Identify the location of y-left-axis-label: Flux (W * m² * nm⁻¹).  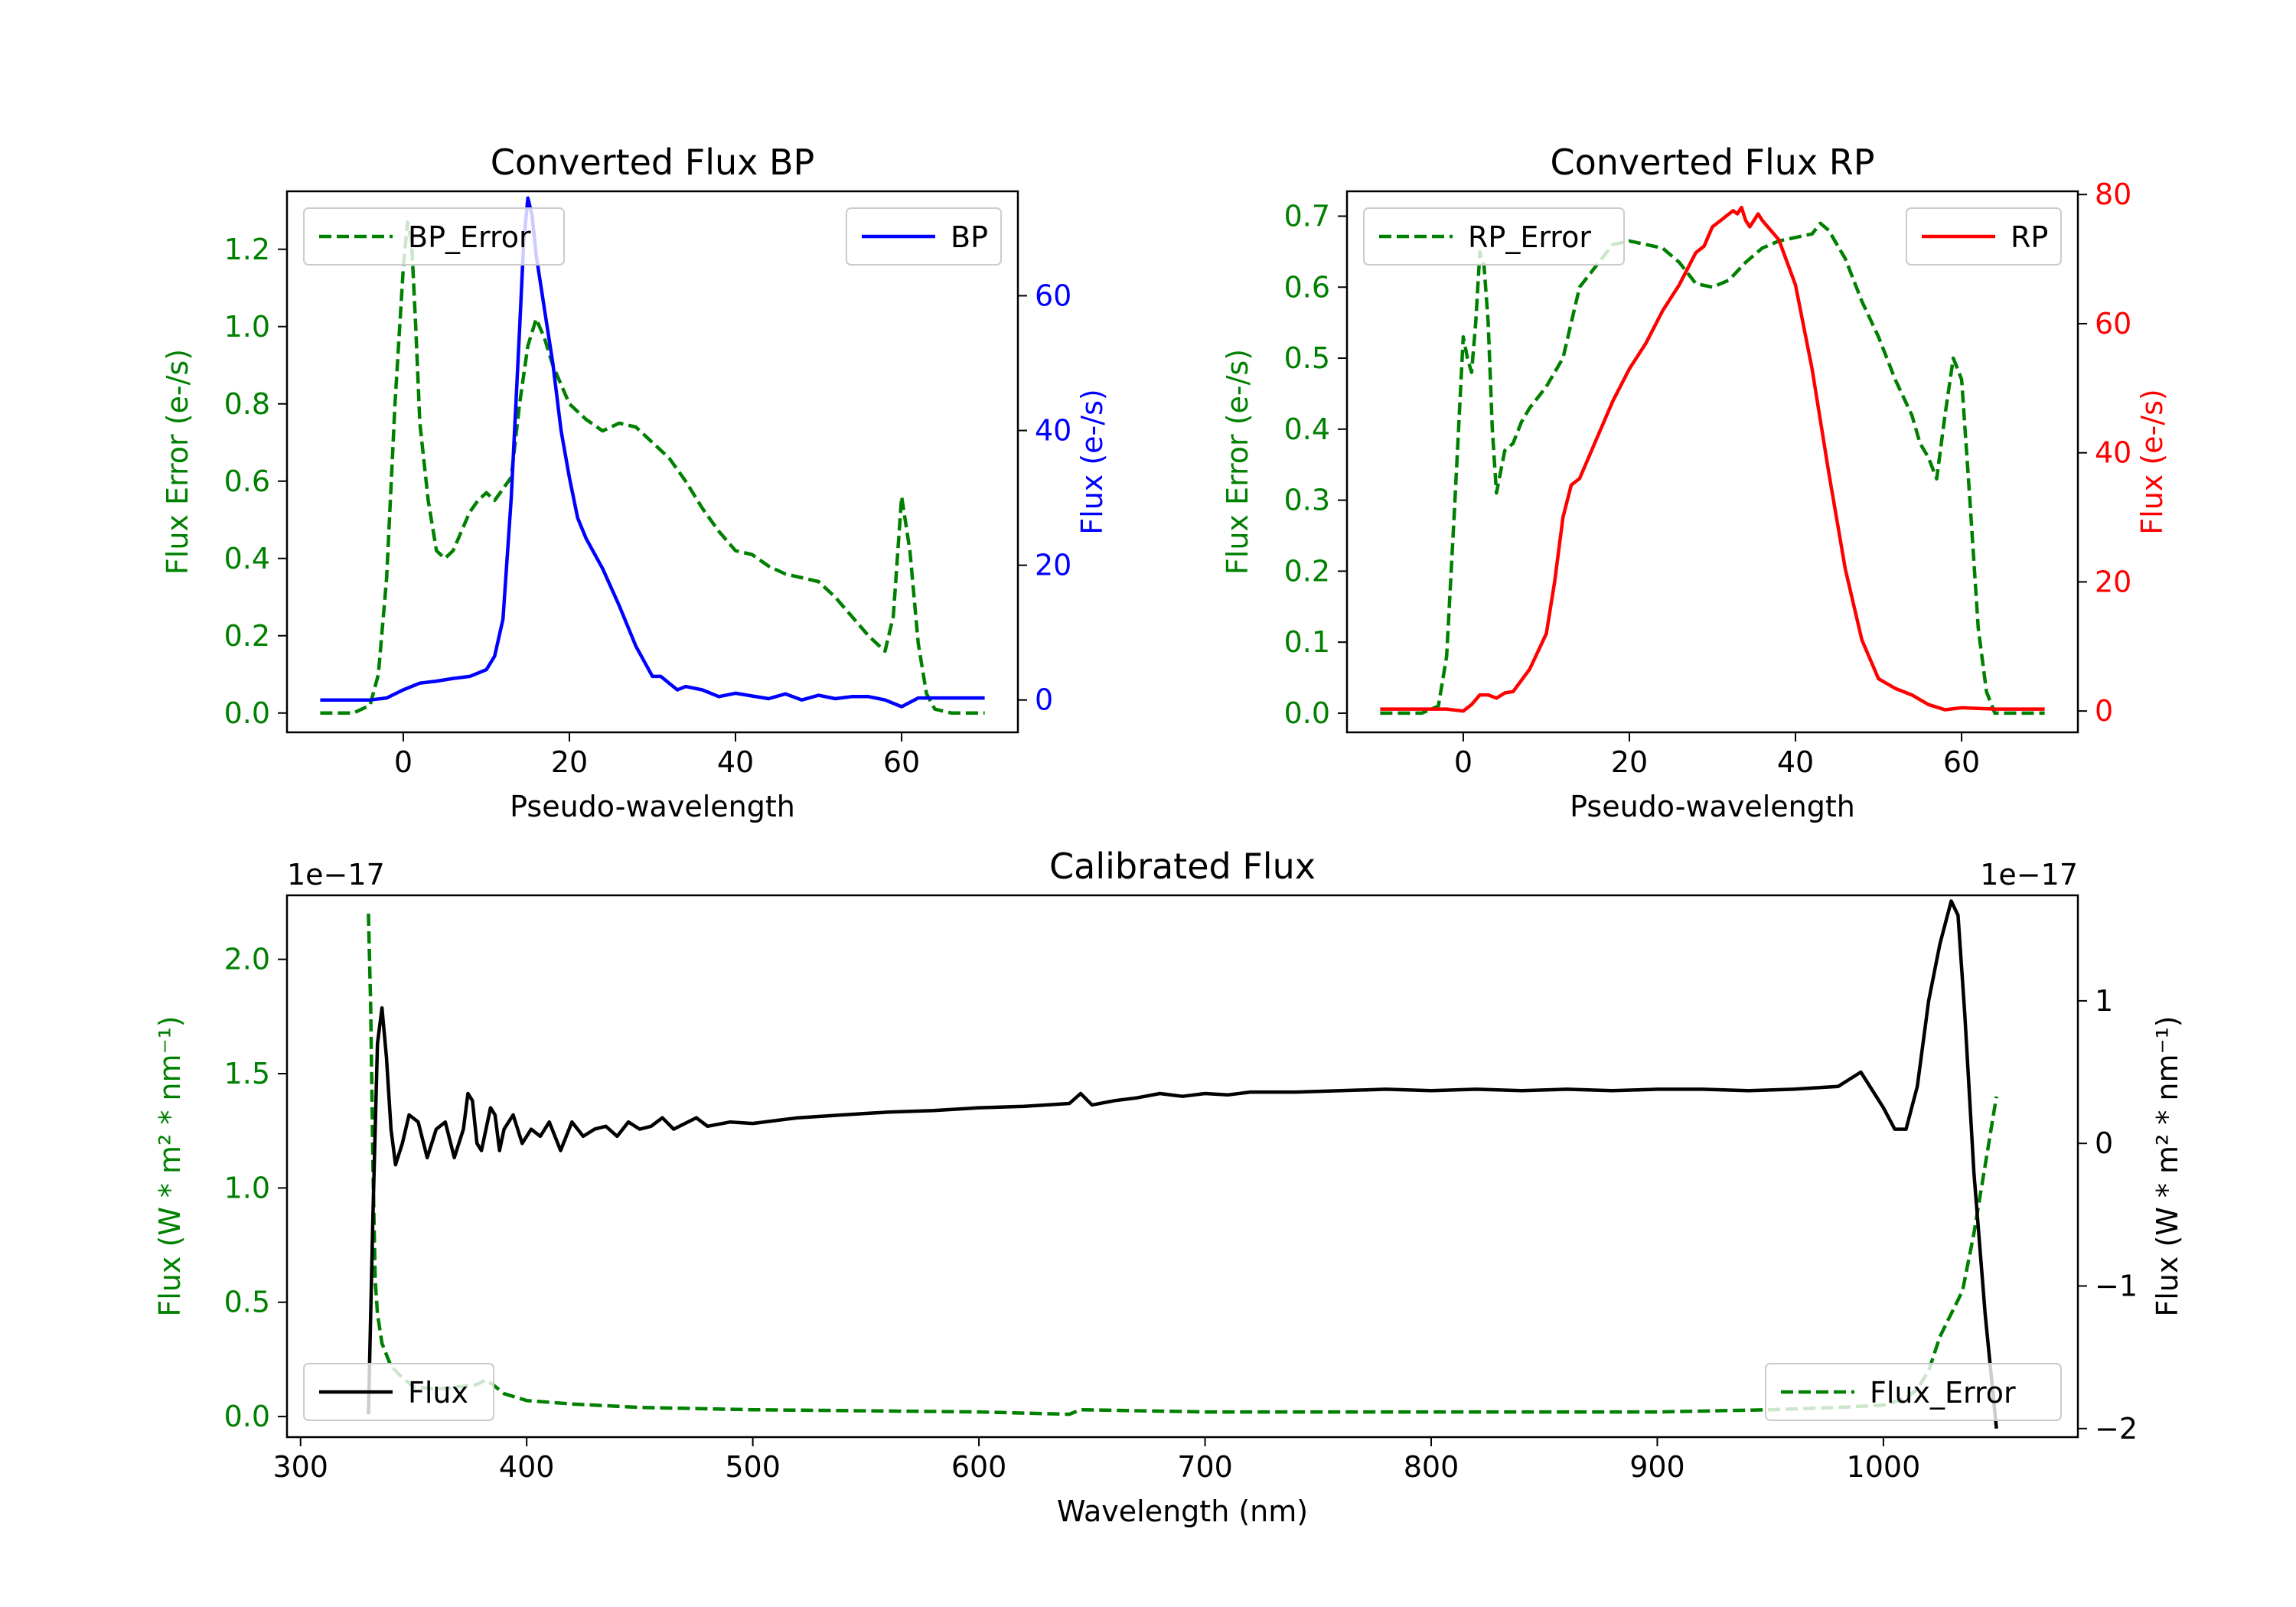
(170, 1165).